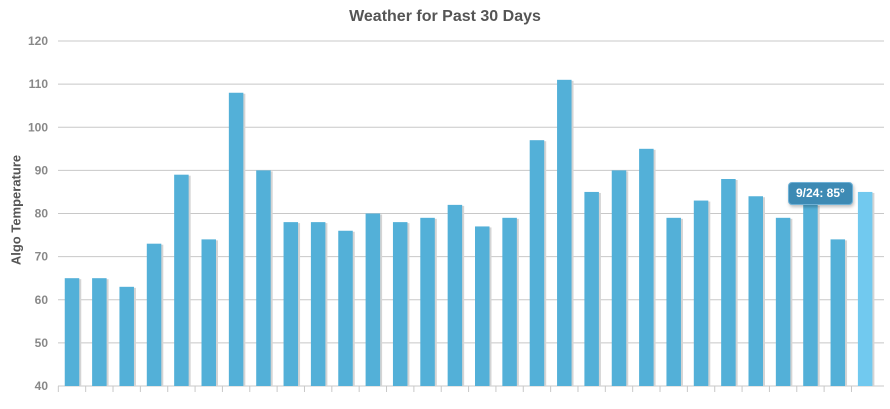 The width and height of the screenshot is (890, 409). Describe the element at coordinates (42, 170) in the screenshot. I see `y-tick-label: 90` at that location.